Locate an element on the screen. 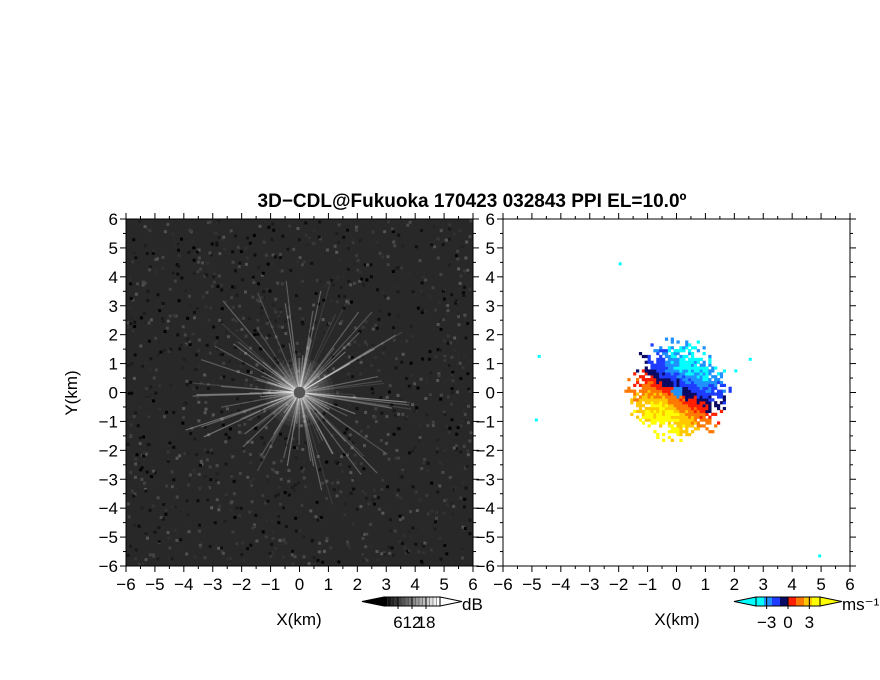  colorbar-segment is located at coordinates (800, 601).